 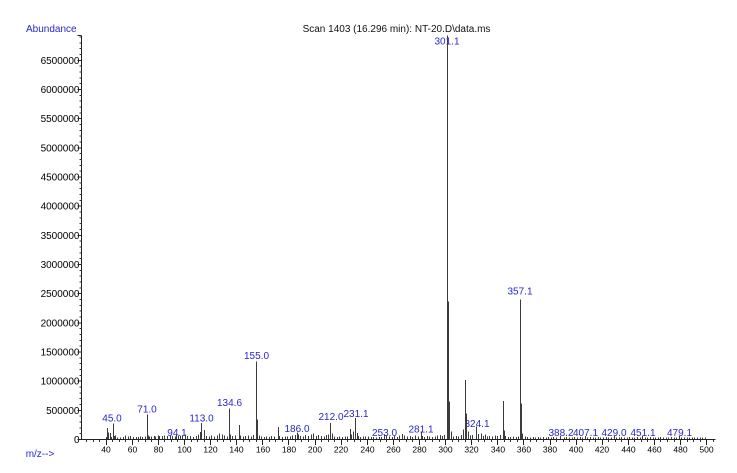 I want to click on svg-text: 200, so click(x=315, y=449).